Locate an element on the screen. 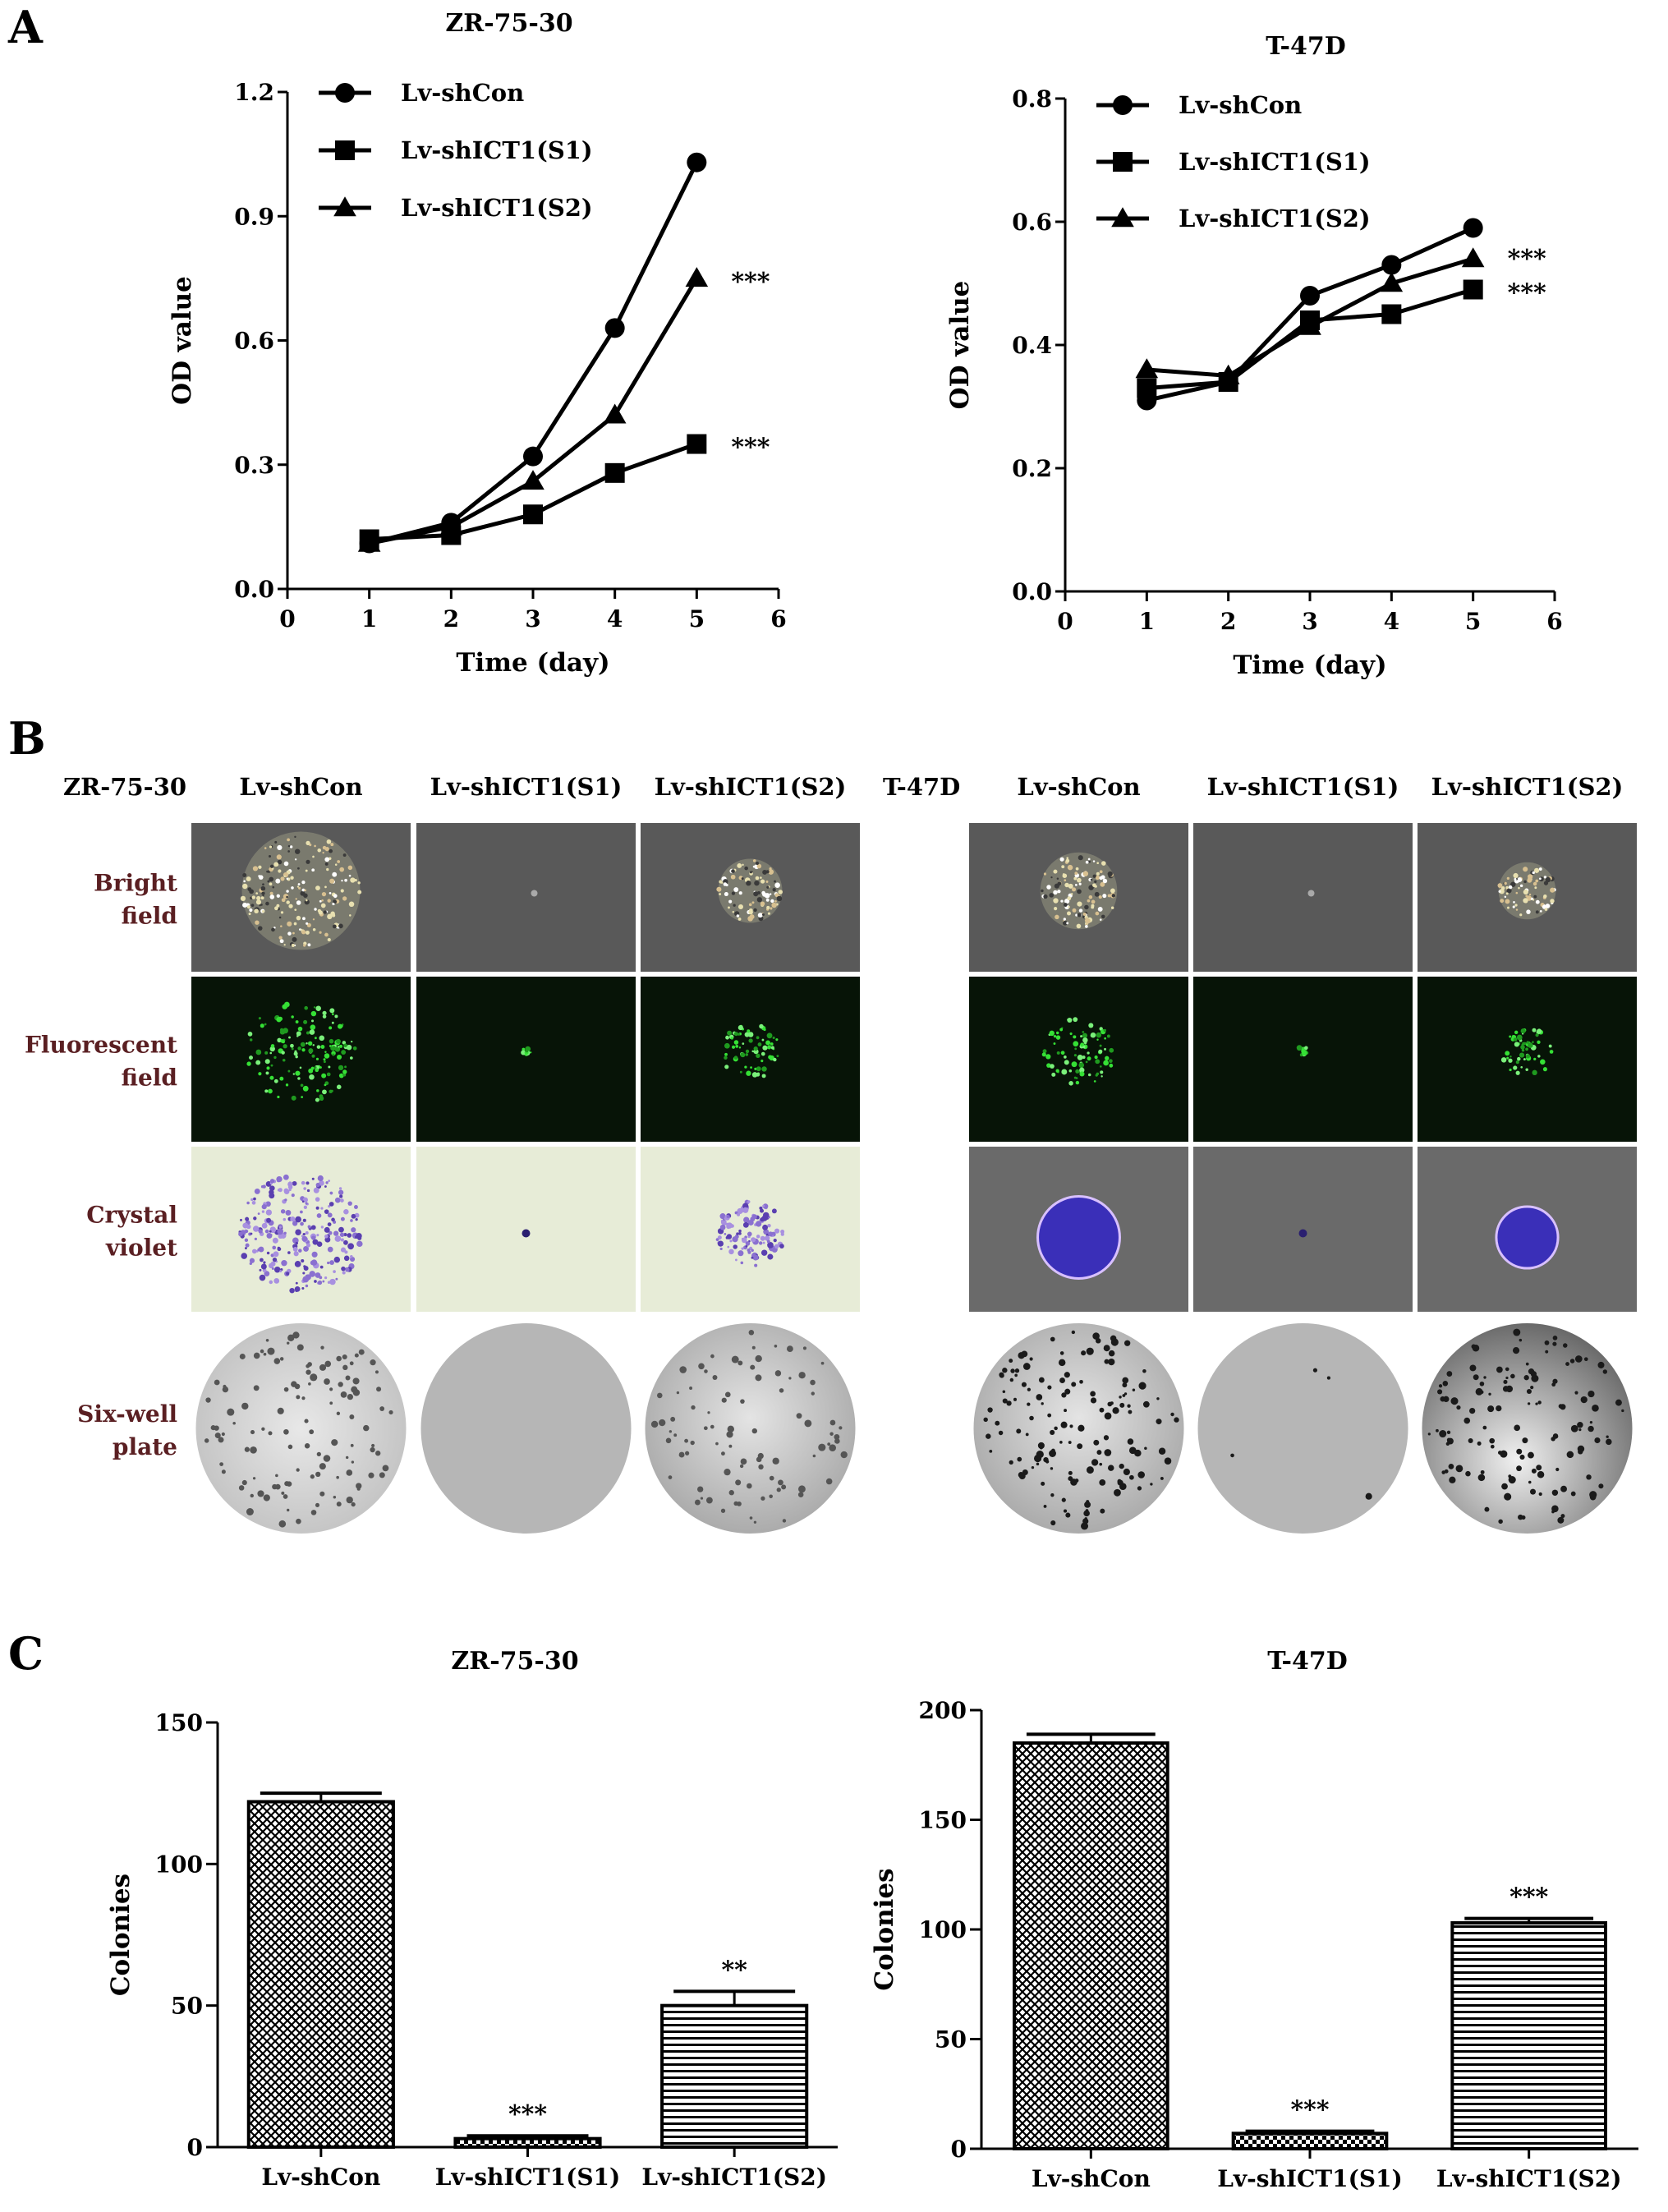  panel-letter-c: C is located at coordinates (26, 1653).